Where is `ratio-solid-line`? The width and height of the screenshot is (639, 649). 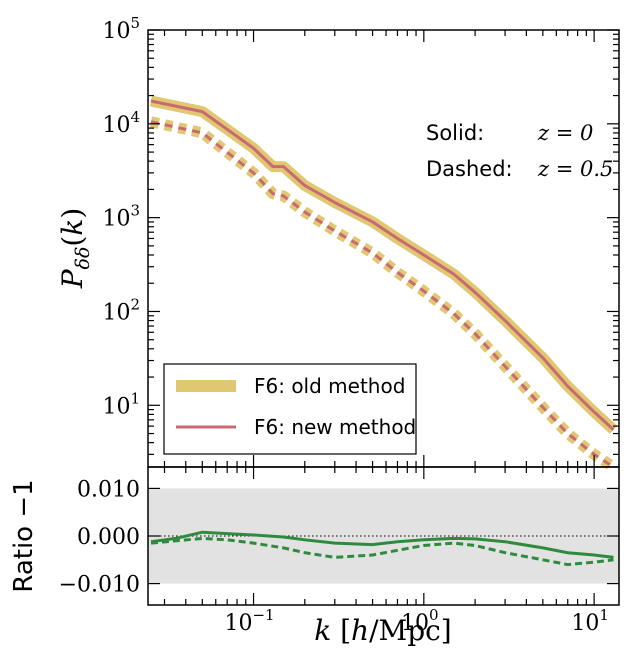 ratio-solid-line is located at coordinates (382, 544).